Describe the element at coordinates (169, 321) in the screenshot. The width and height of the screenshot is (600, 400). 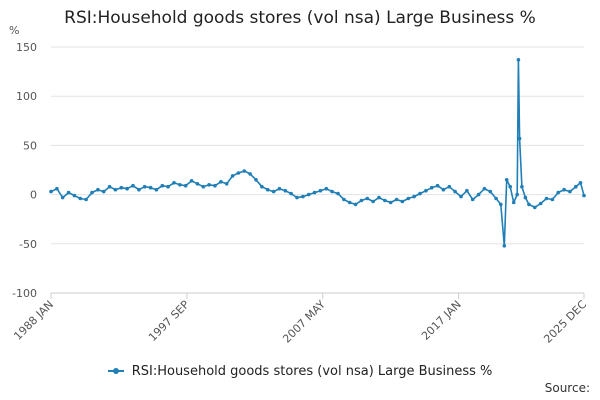
I see `x-tick-label-1: 1997 SEP` at that location.